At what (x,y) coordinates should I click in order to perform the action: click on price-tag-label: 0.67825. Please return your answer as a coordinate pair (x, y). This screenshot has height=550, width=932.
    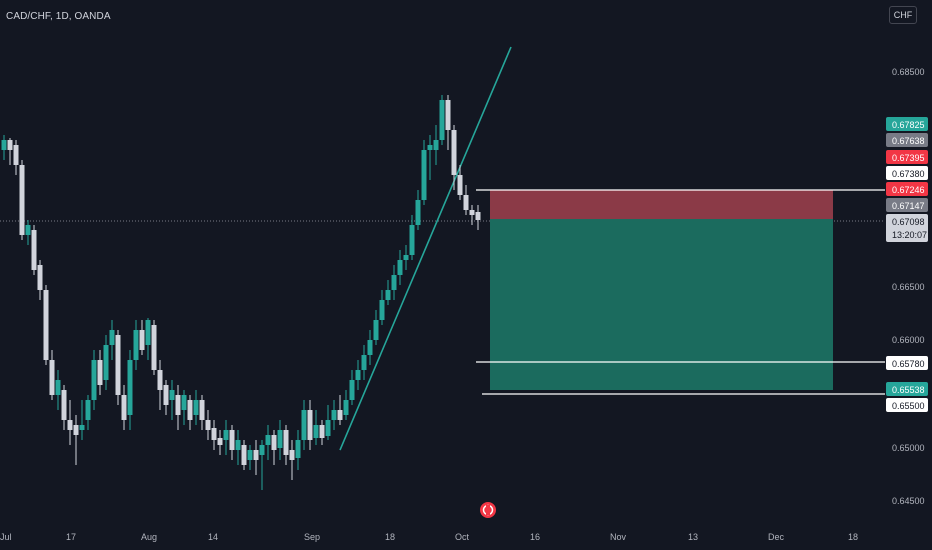
    Looking at the image, I should click on (908, 125).